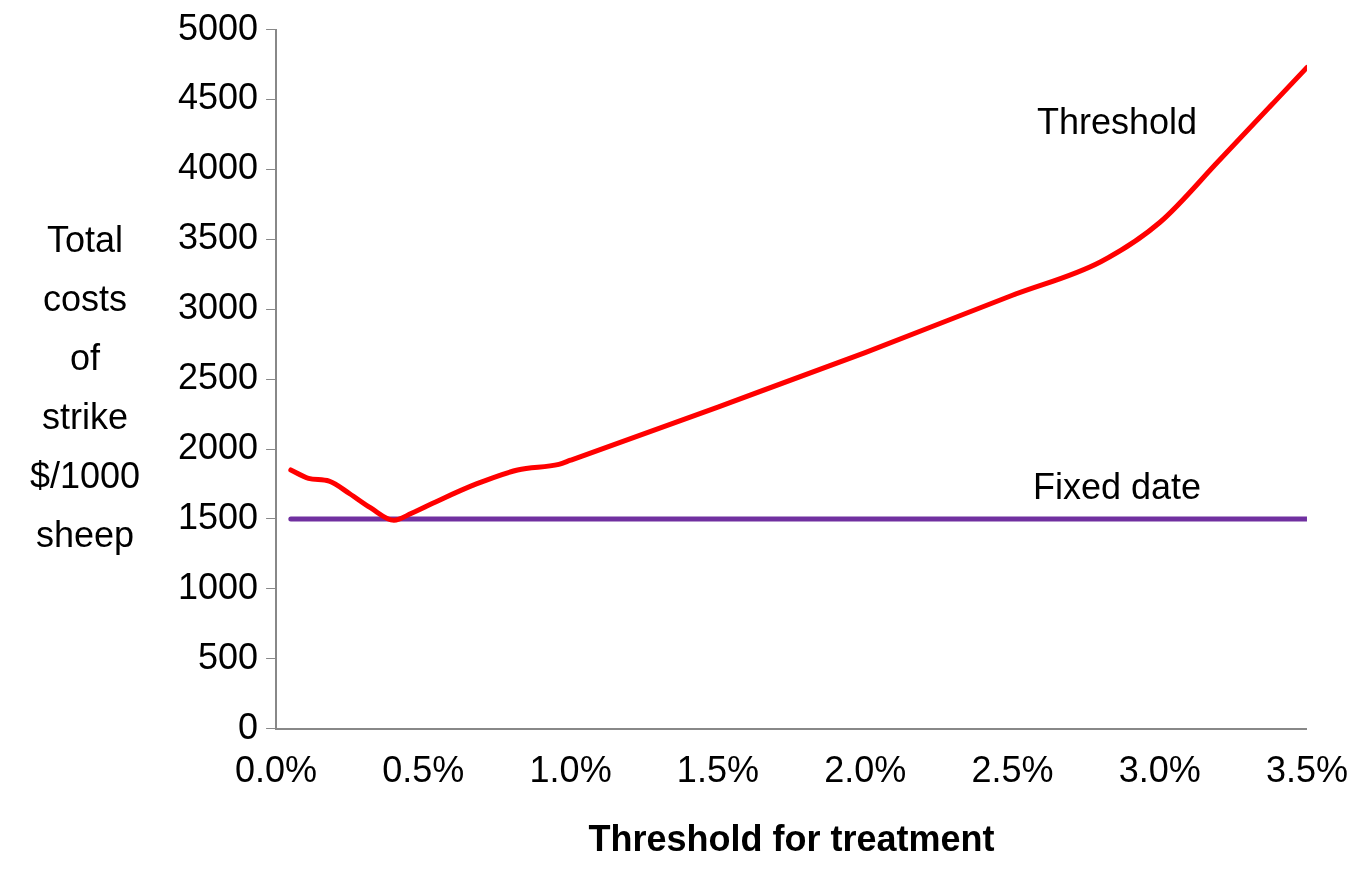  I want to click on y-tick-label: 1000, so click(218, 586).